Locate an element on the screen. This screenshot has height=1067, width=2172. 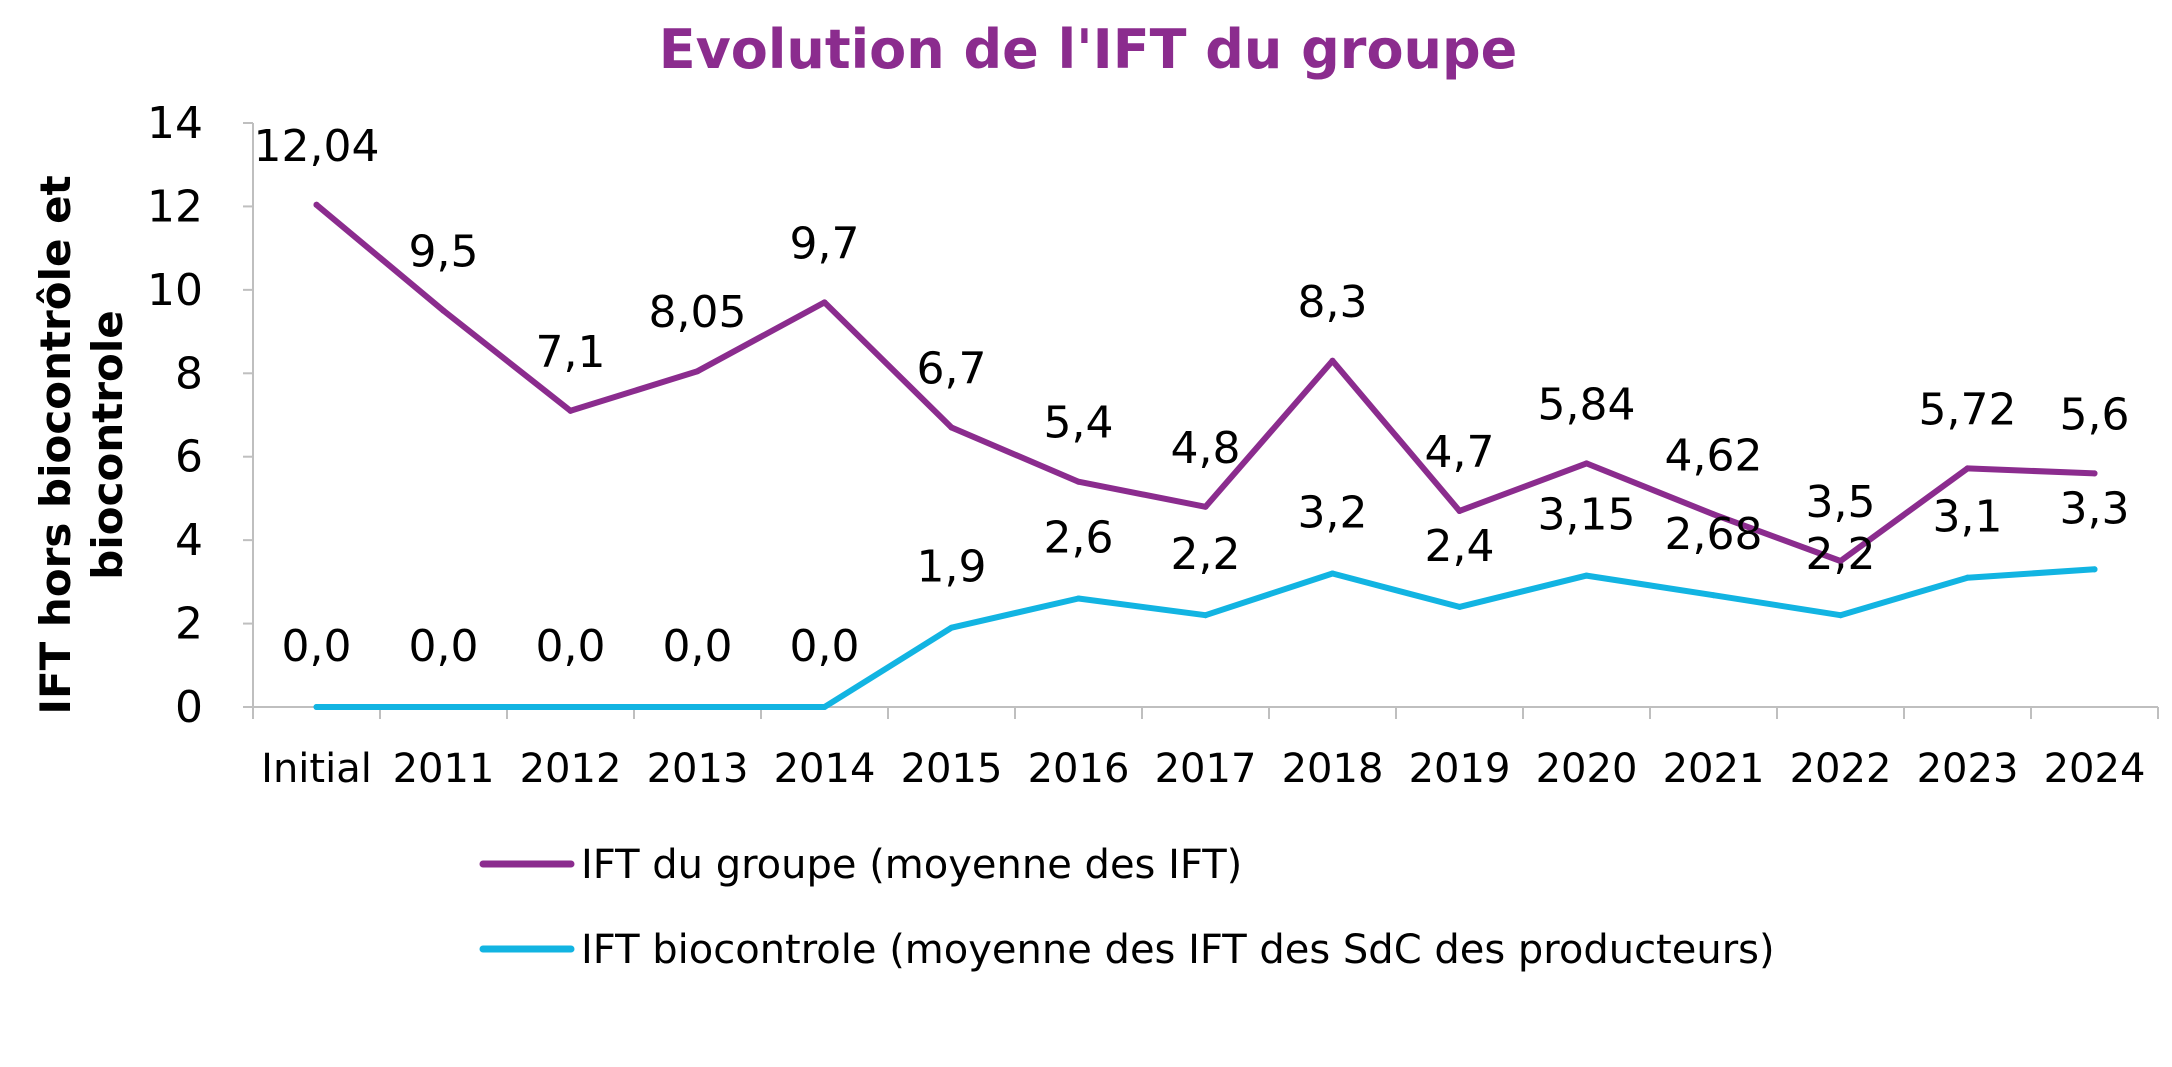
data-label: 2,68 is located at coordinates (1714, 534).